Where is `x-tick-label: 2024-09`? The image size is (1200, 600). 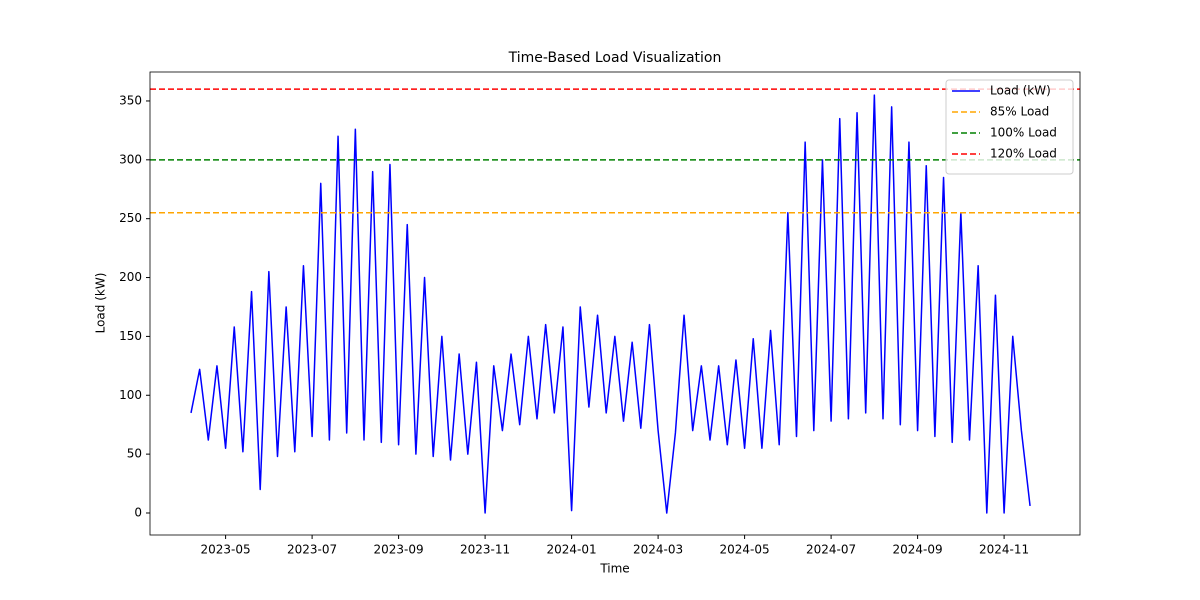
x-tick-label: 2024-09 is located at coordinates (918, 550).